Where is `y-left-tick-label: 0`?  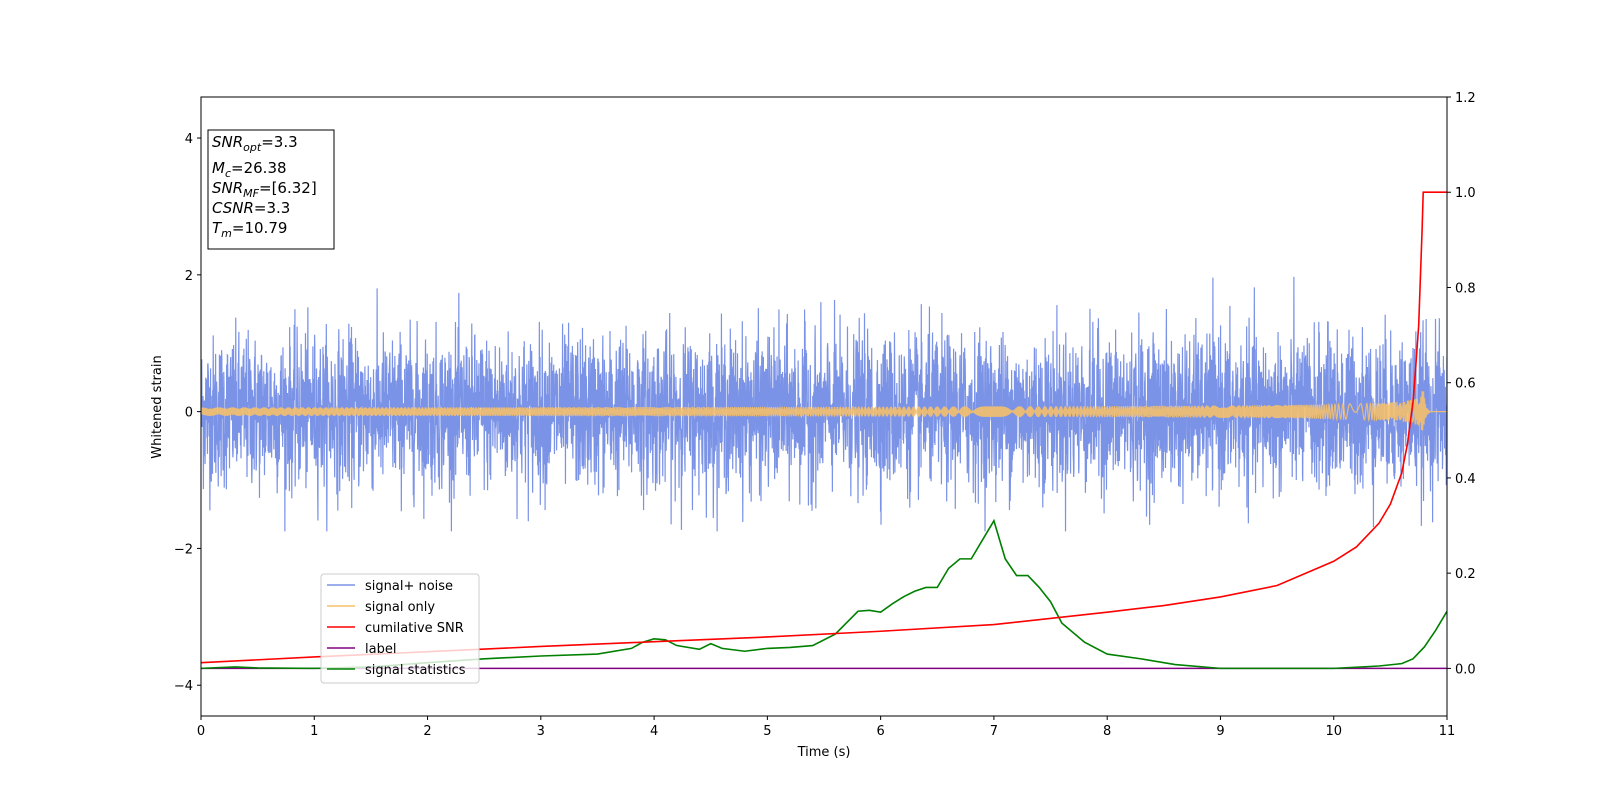
y-left-tick-label: 0 is located at coordinates (189, 413).